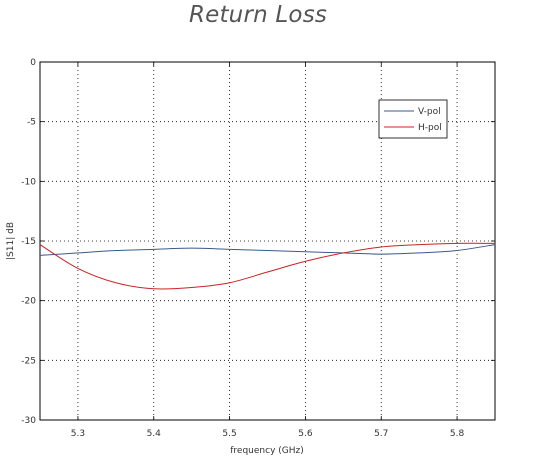 The height and width of the screenshot is (473, 543). I want to click on series-line-h-pol, so click(267, 266).